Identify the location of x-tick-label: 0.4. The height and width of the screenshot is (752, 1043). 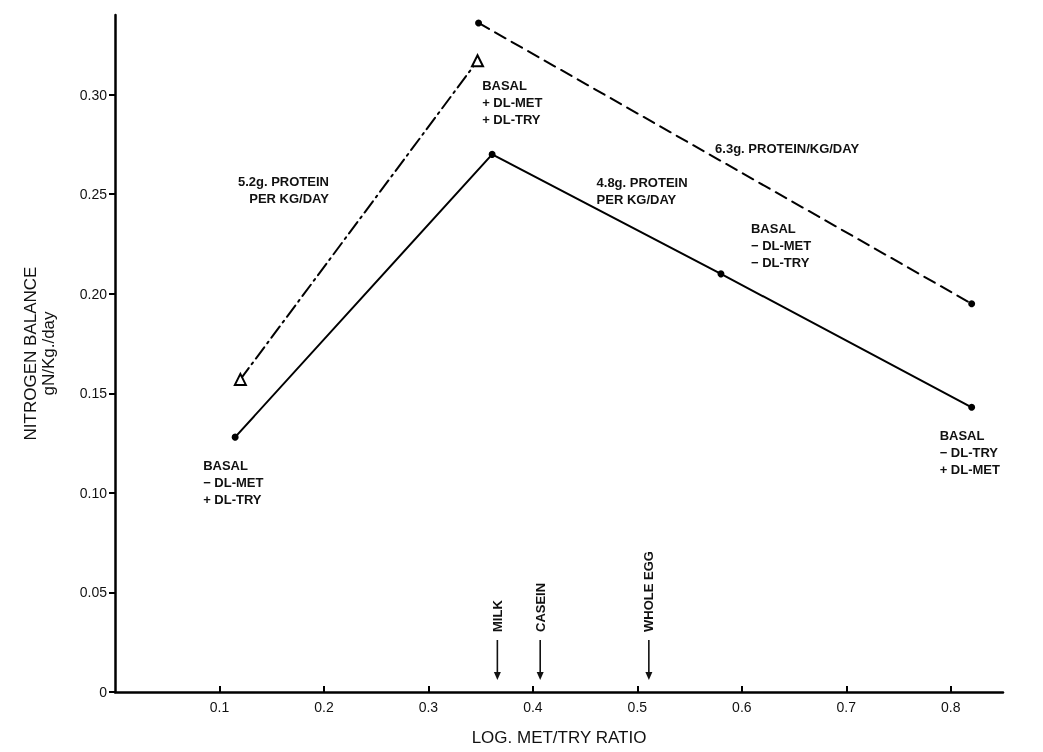
(533, 707).